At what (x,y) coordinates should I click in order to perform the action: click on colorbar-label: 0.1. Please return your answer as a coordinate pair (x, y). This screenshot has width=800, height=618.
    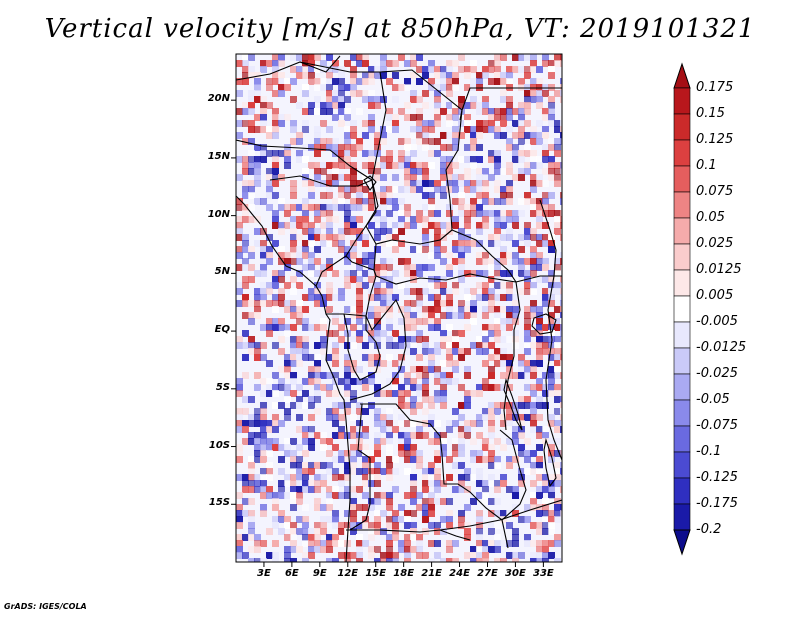
    Looking at the image, I should click on (706, 165).